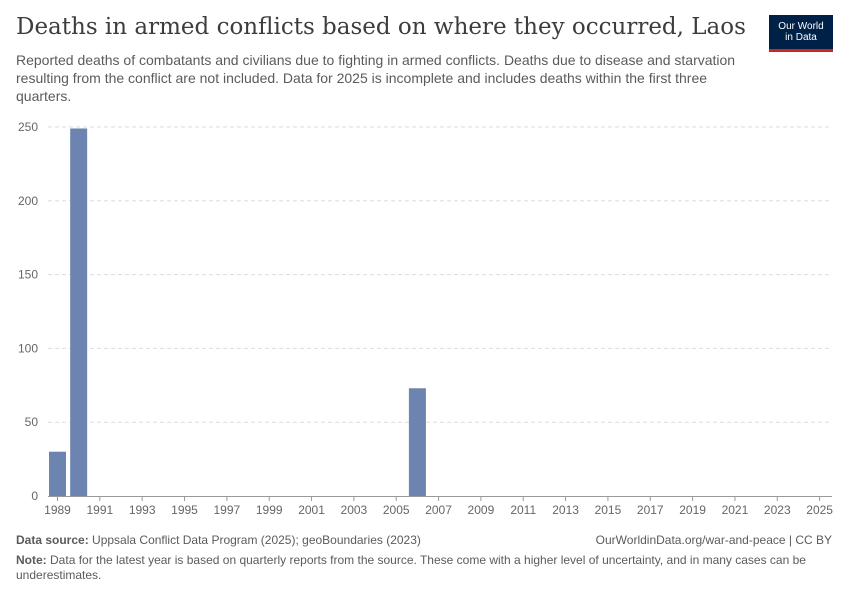 The image size is (850, 600). What do you see at coordinates (801, 26) in the screenshot?
I see `logo-line-1: Our World` at bounding box center [801, 26].